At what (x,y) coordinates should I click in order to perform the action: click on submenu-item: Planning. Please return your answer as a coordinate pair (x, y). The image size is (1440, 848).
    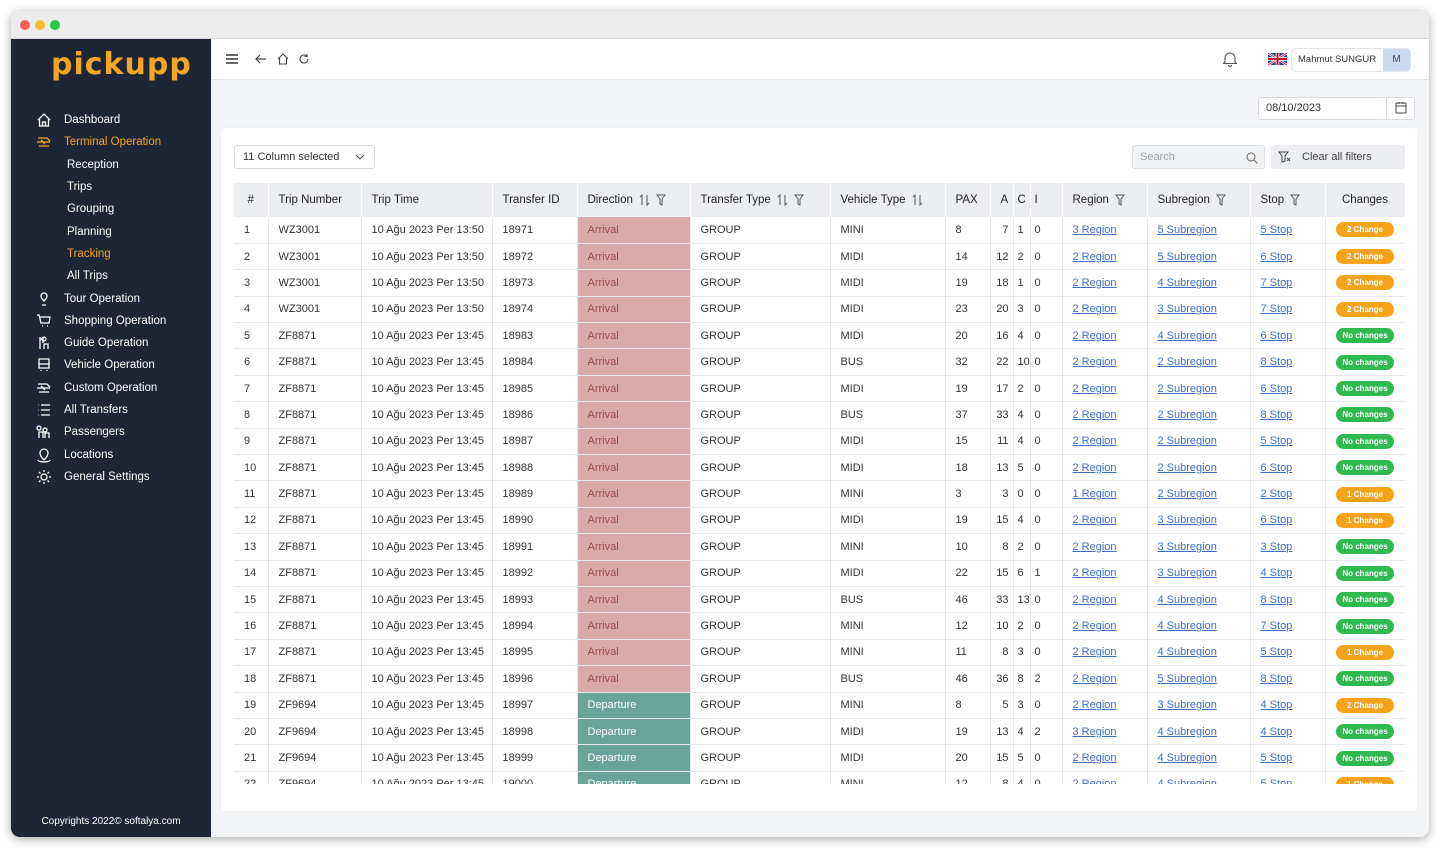
    Looking at the image, I should click on (111, 231).